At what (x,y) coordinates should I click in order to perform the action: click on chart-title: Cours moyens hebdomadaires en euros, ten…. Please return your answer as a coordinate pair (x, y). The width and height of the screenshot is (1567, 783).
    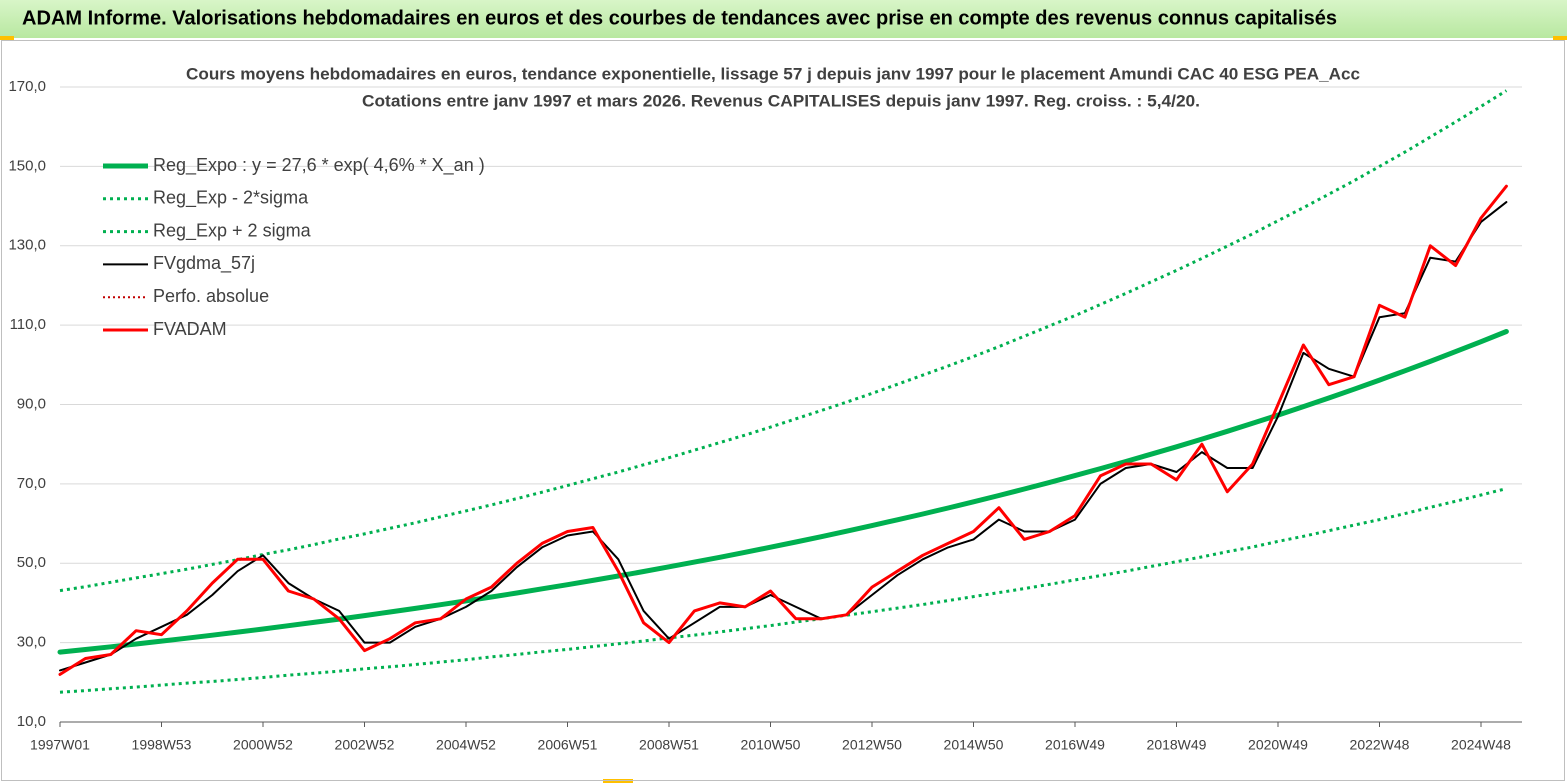
    Looking at the image, I should click on (773, 73).